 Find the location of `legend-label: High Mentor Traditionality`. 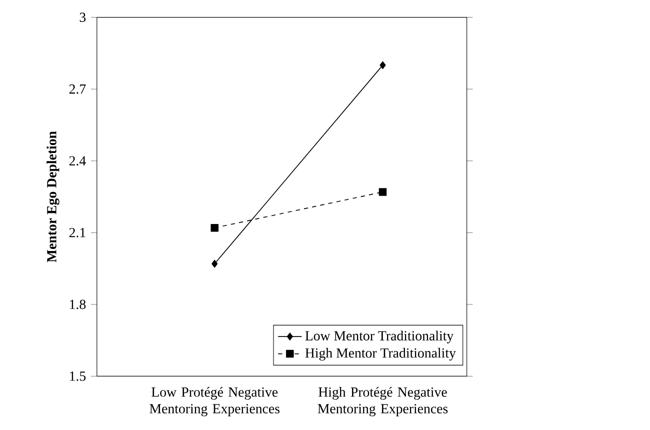

legend-label: High Mentor Traditionality is located at coordinates (380, 354).